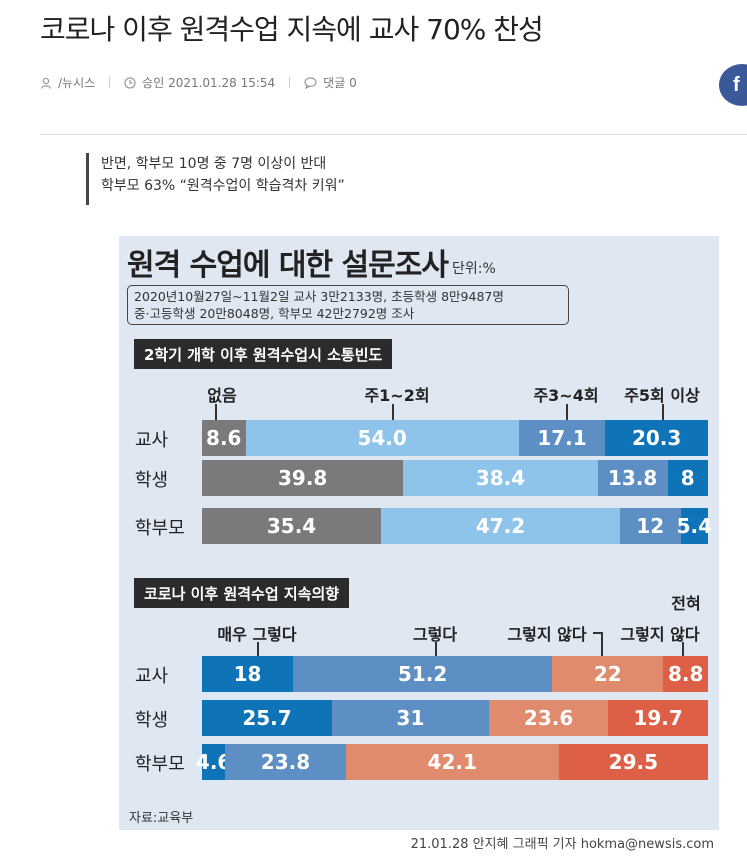  What do you see at coordinates (435, 634) in the screenshot?
I see `chart-2-legend-label: 그렇다` at bounding box center [435, 634].